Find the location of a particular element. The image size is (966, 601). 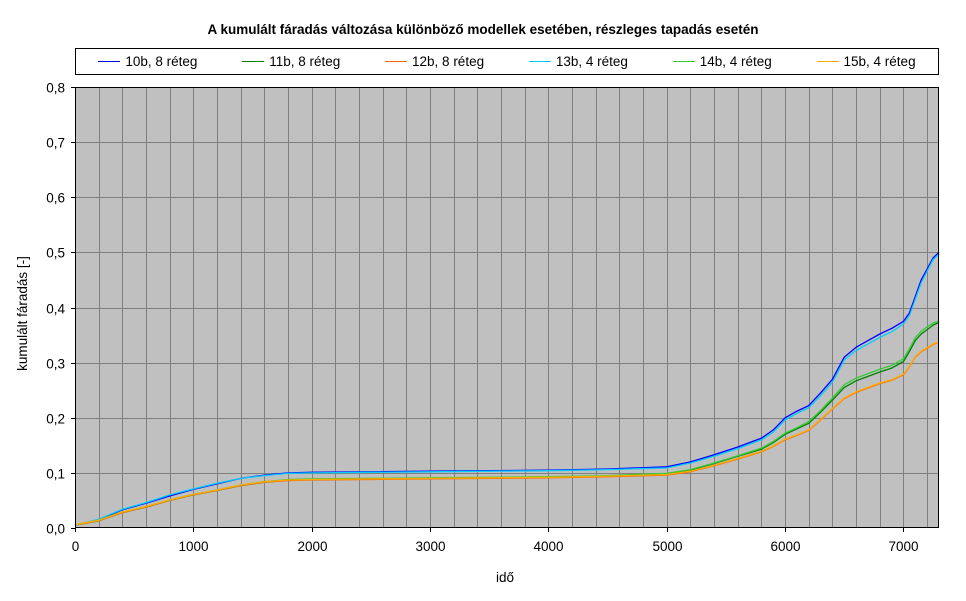

legend-item-10b: 10b, 8 réteg is located at coordinates (147, 61).